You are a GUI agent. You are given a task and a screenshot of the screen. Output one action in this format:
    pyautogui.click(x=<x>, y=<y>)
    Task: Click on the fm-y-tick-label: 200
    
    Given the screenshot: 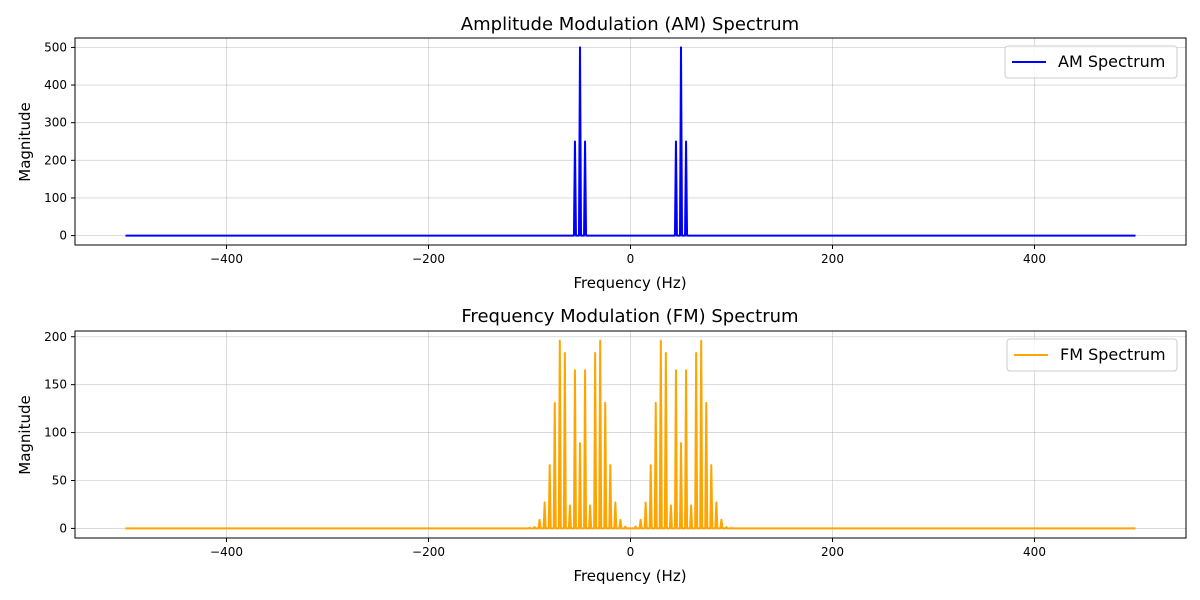 What is the action you would take?
    pyautogui.click(x=55, y=337)
    